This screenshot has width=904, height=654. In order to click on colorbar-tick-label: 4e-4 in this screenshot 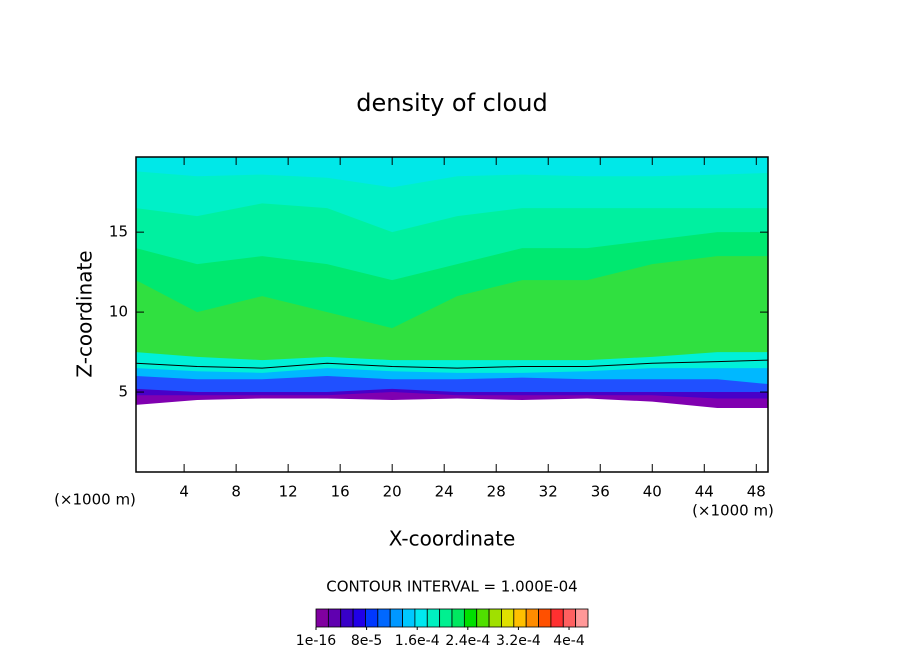, I will do `click(569, 641)`.